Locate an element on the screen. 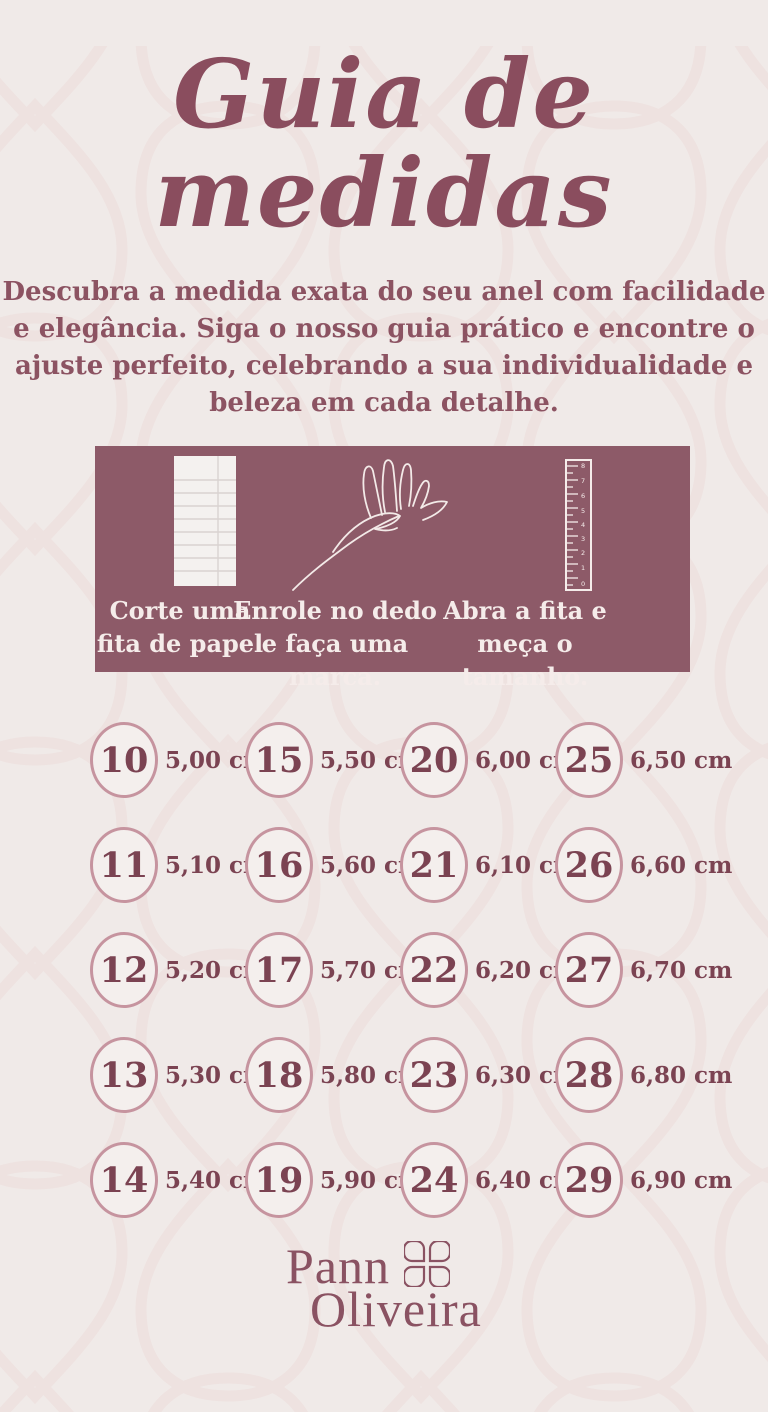 The image size is (768, 1412). size-circle: 21 is located at coordinates (434, 865).